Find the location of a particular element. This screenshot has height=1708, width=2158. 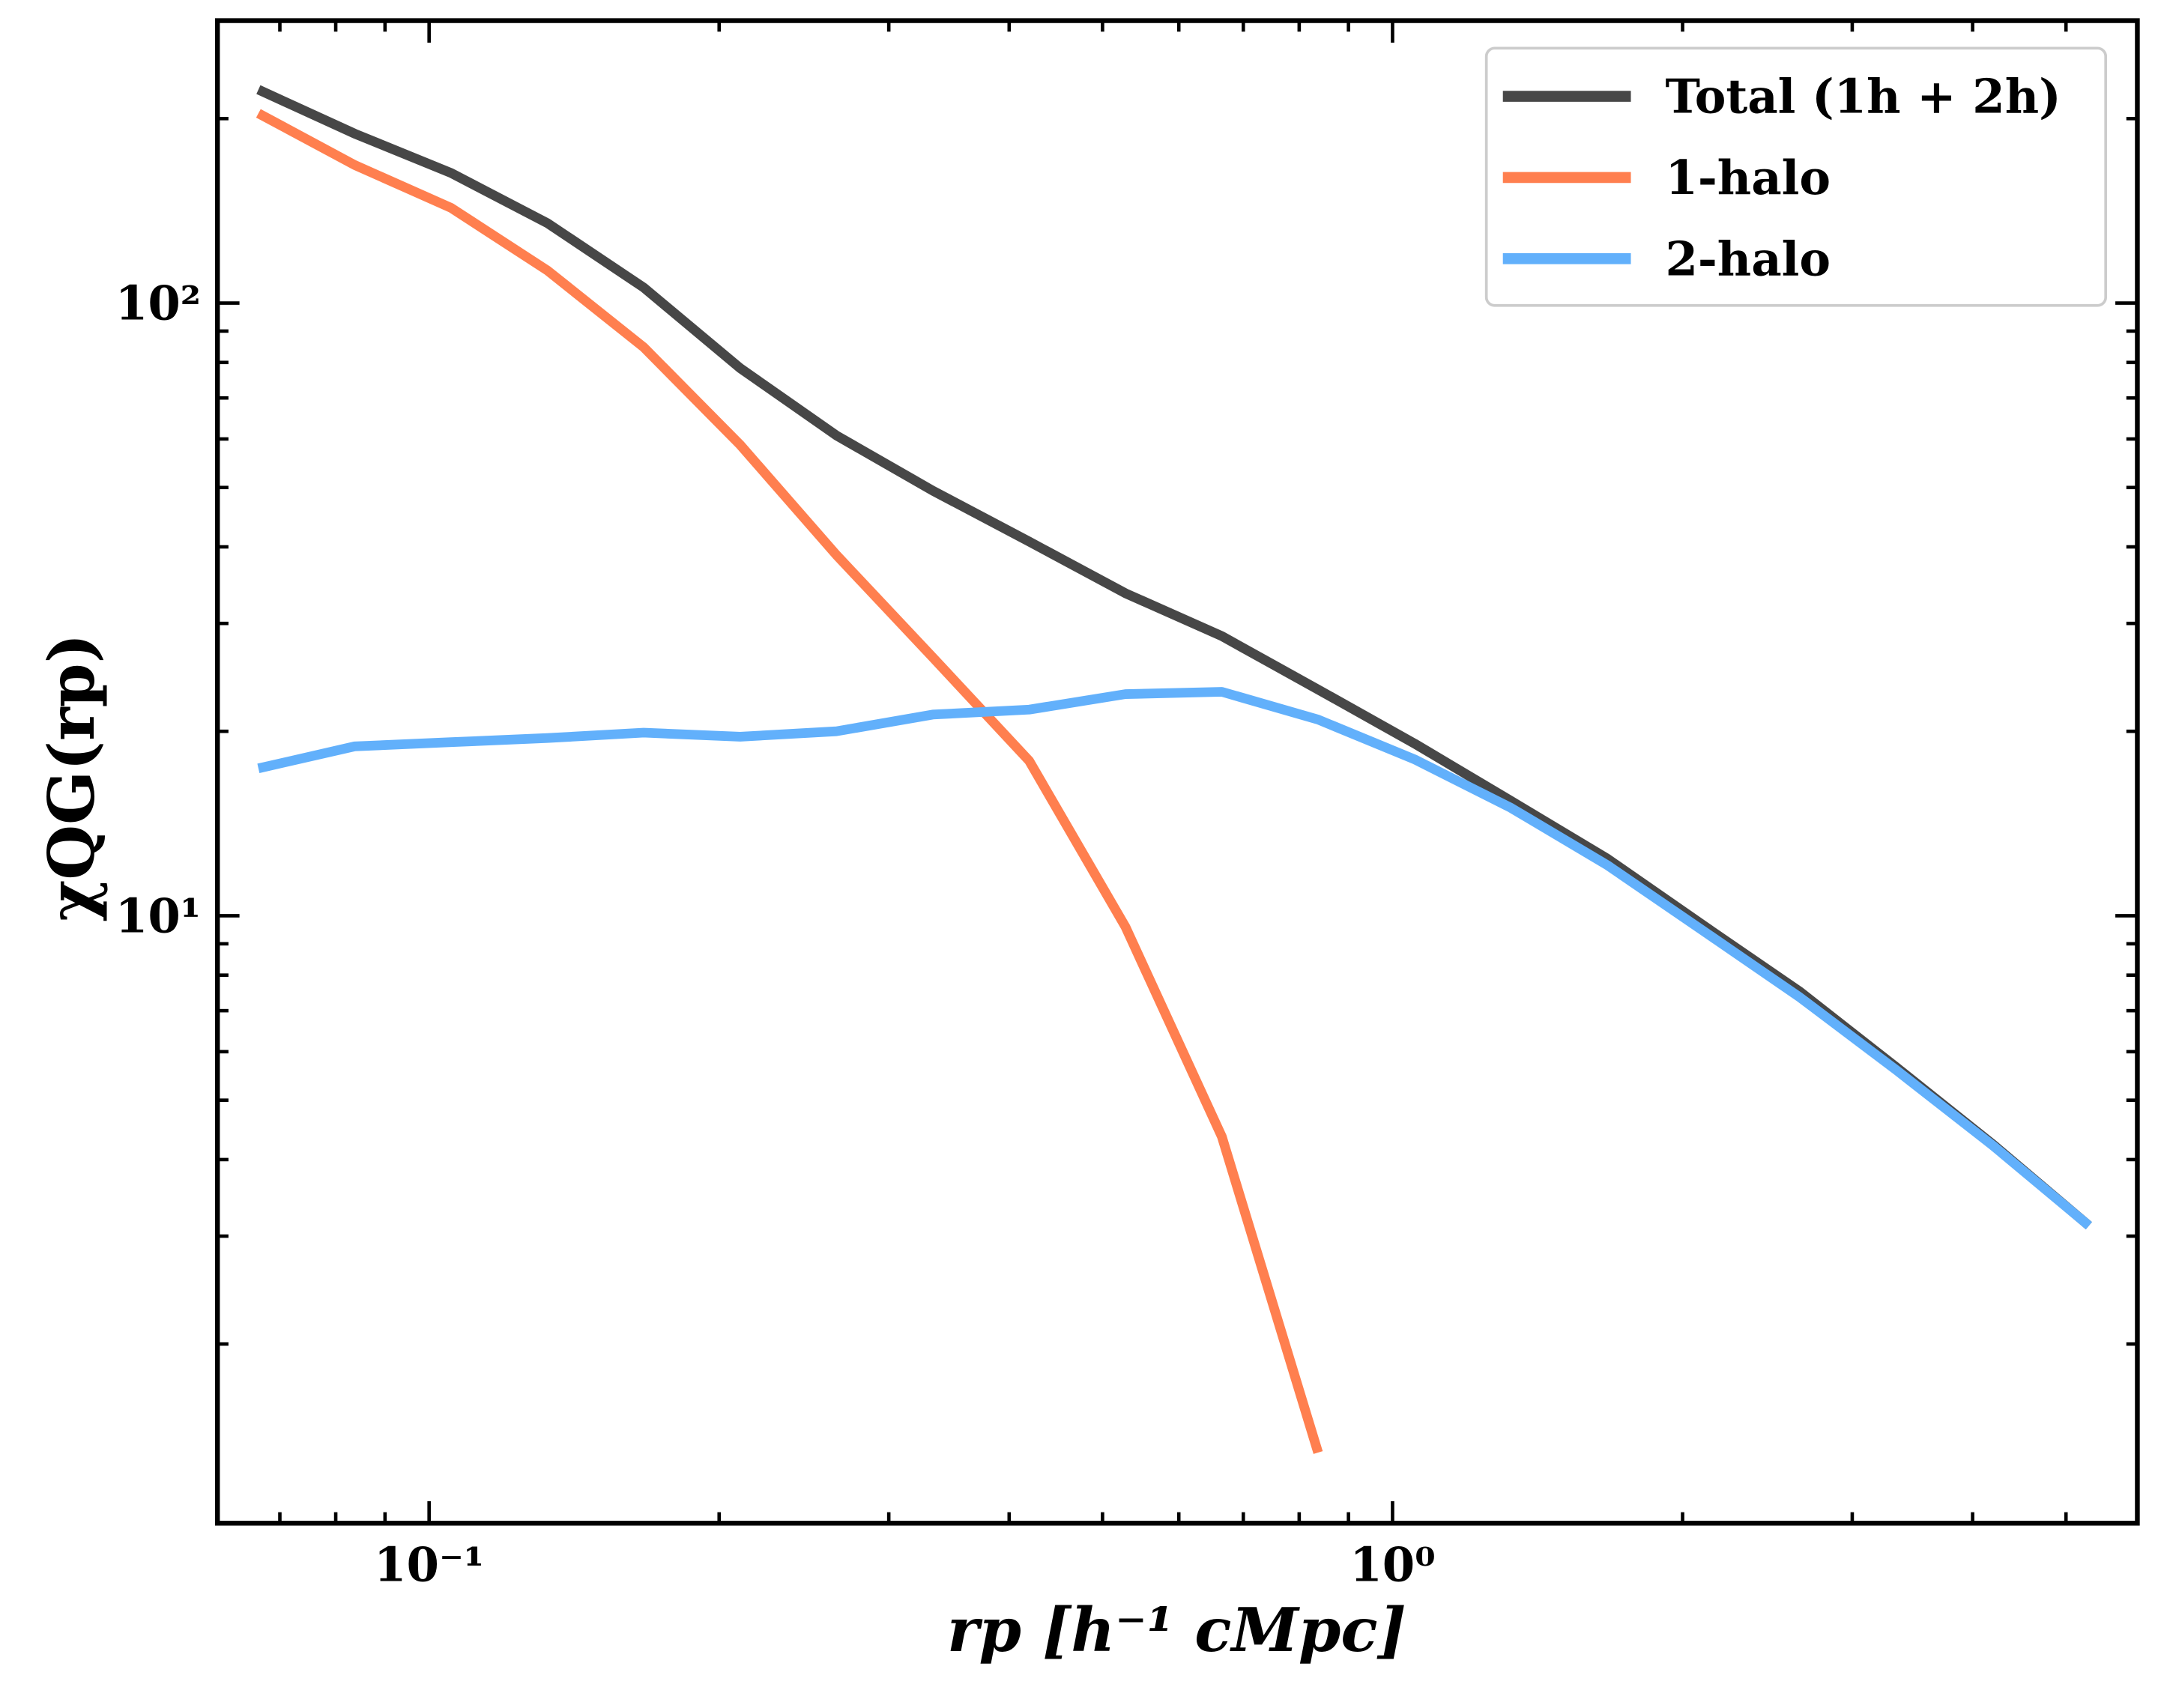

legend-label: 2-halo is located at coordinates (1748, 258).